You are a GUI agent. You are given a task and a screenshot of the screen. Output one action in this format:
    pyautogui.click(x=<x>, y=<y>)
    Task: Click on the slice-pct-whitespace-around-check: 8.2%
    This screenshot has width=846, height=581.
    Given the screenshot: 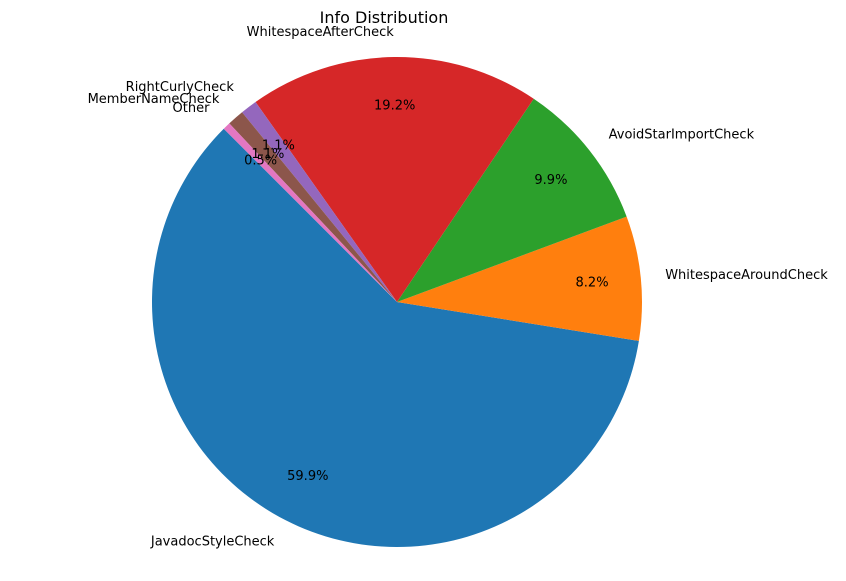 What is the action you would take?
    pyautogui.click(x=592, y=282)
    